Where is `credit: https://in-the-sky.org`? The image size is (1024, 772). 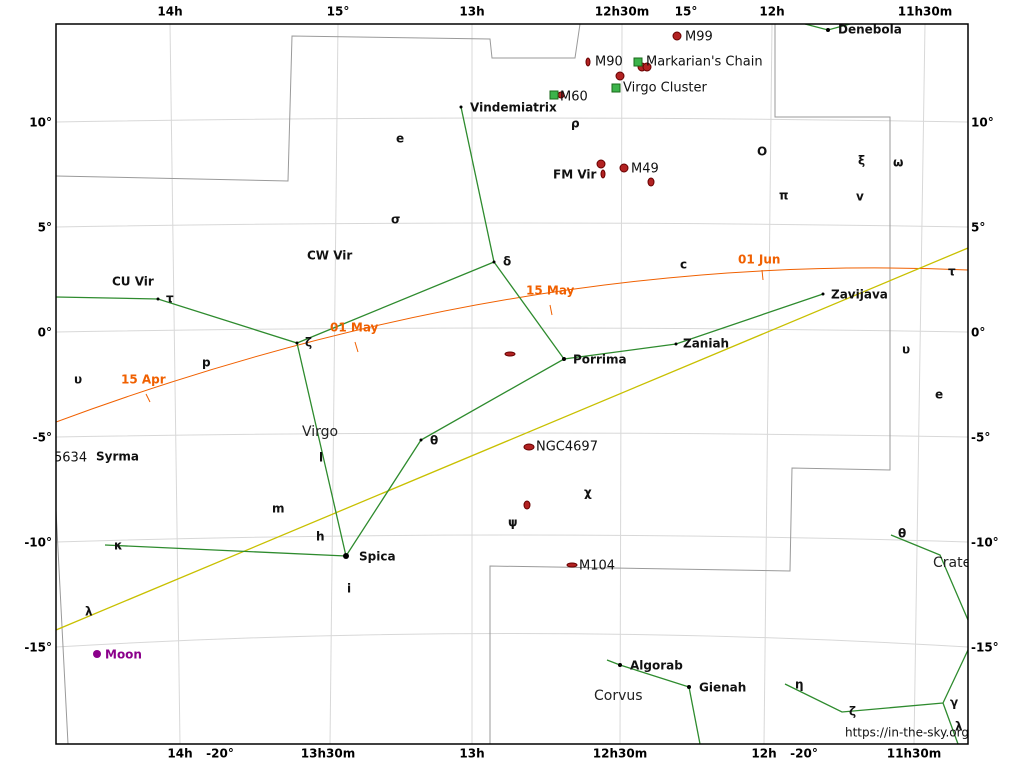
credit: https://in-the-sky.org is located at coordinates (907, 733).